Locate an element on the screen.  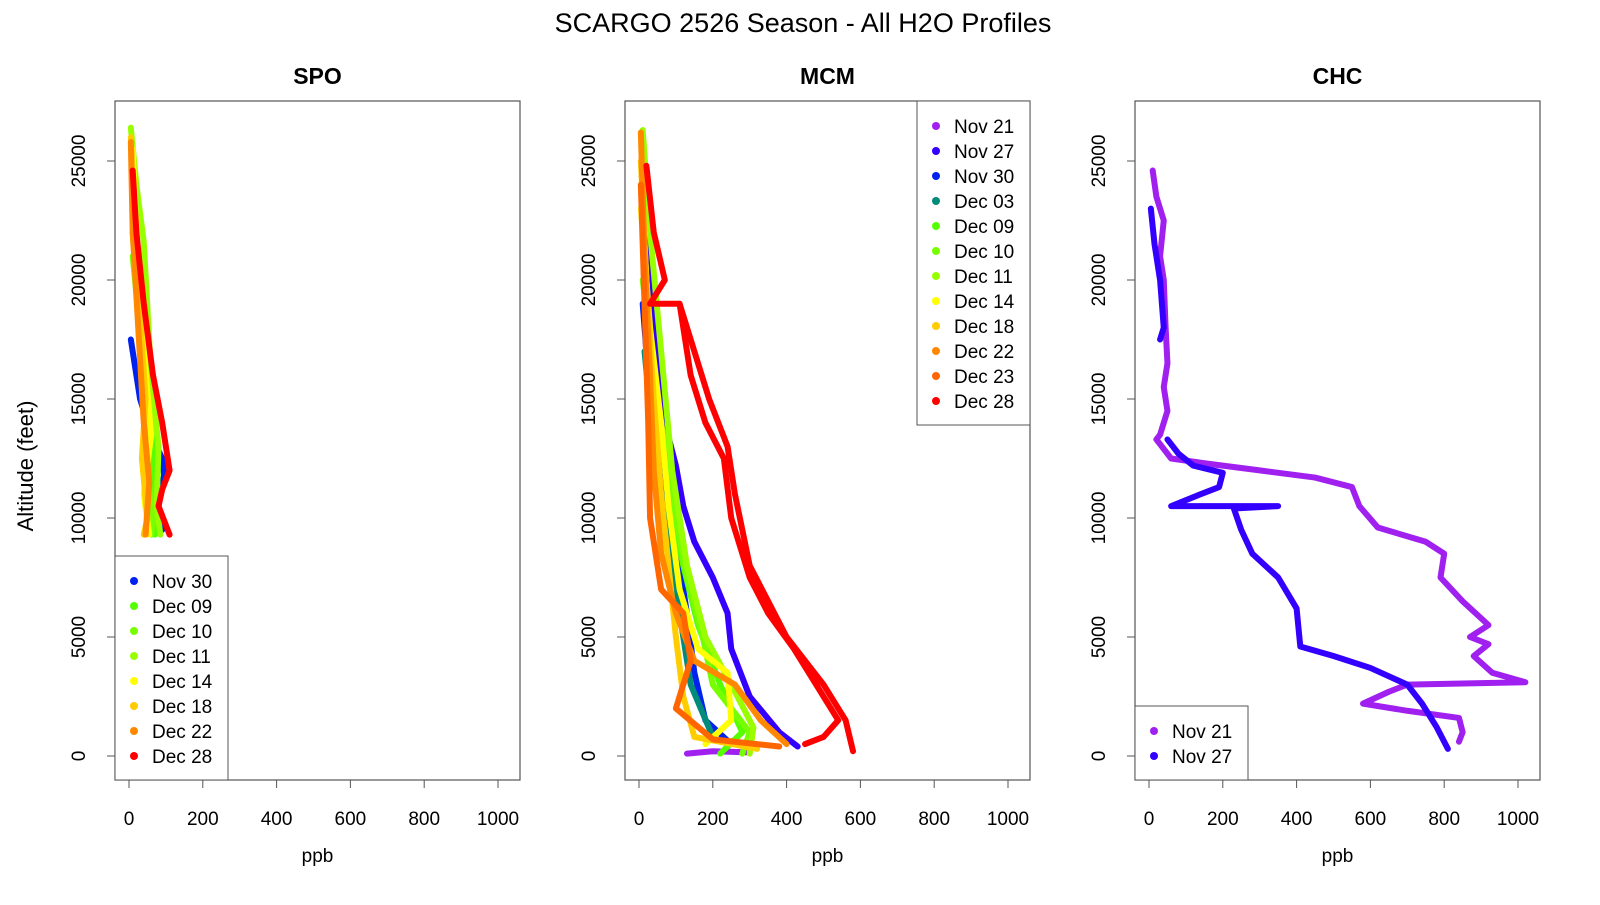
legend-label: Dec 23 is located at coordinates (984, 377).